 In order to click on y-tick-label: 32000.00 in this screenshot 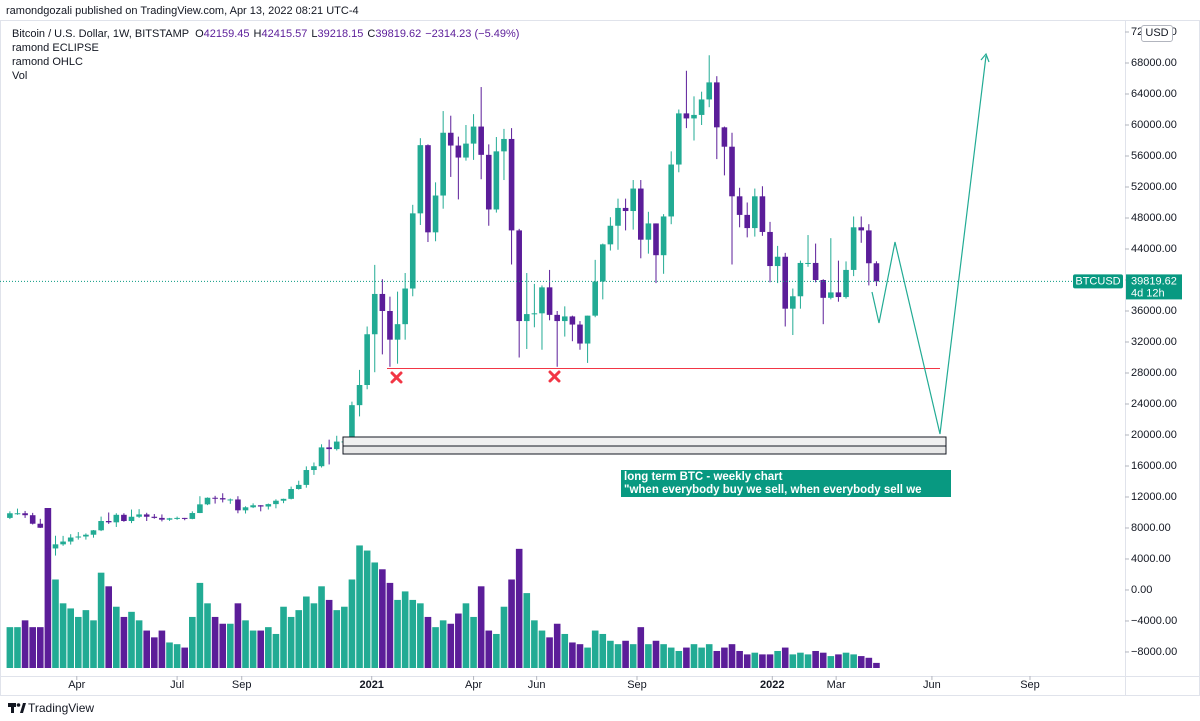, I will do `click(1154, 342)`.